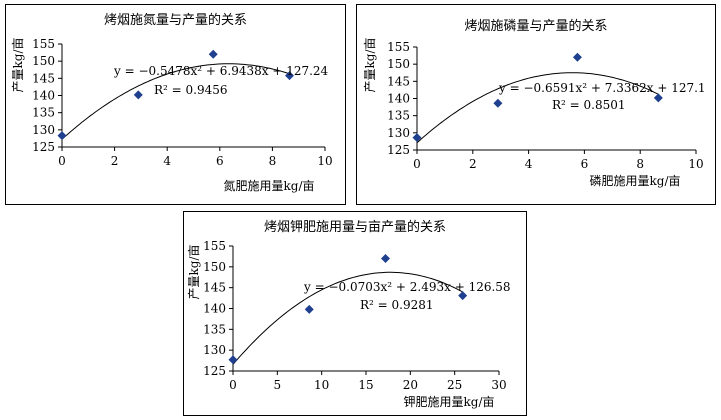 The width and height of the screenshot is (721, 420). I want to click on x-axis-label: 磷肥施用量kg/亩, so click(635, 180).